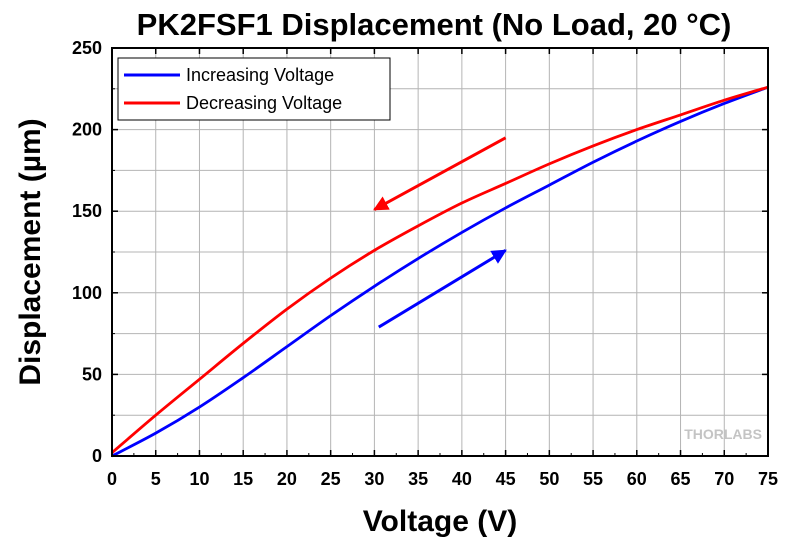 The image size is (800, 542). Describe the element at coordinates (92, 374) in the screenshot. I see `y-tick-label: 50` at that location.